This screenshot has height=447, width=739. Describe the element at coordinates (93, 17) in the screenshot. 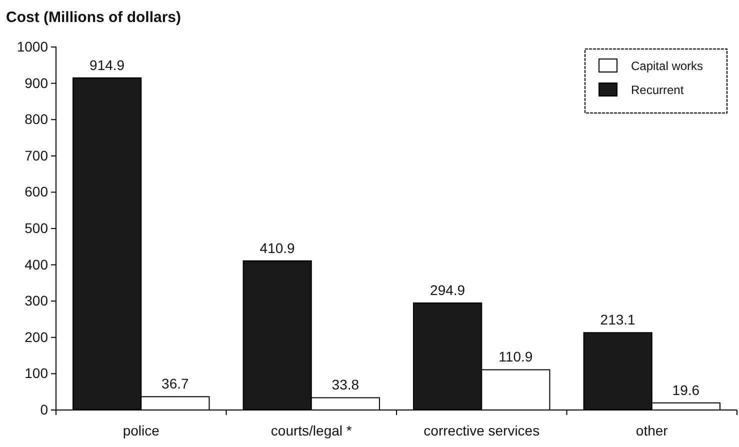

I see `y-axis-title: Cost (Millions of dollars)` at that location.